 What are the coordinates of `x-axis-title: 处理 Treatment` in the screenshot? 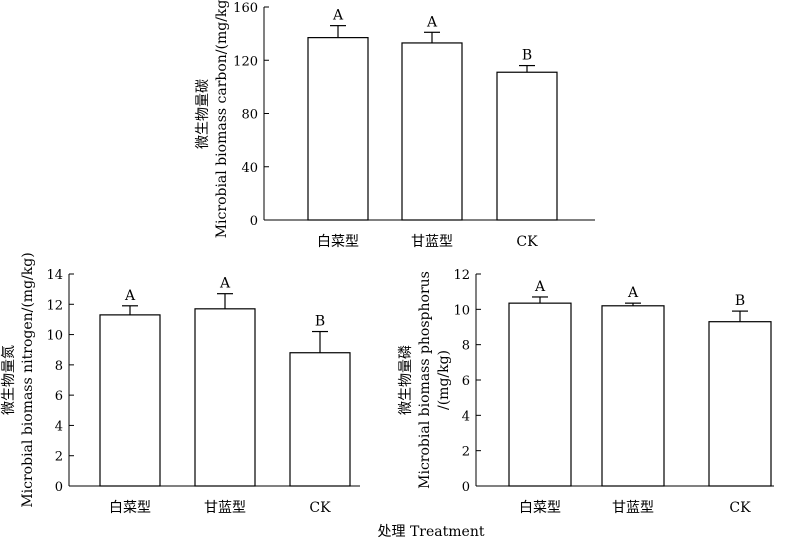 It's located at (431, 532).